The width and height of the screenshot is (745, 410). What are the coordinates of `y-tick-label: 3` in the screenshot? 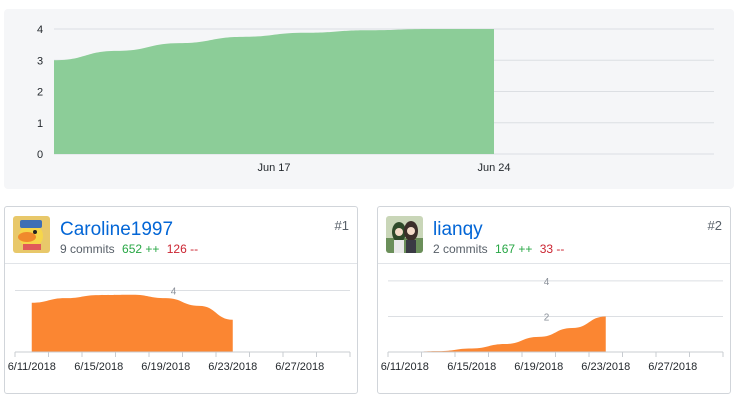 It's located at (40, 61).